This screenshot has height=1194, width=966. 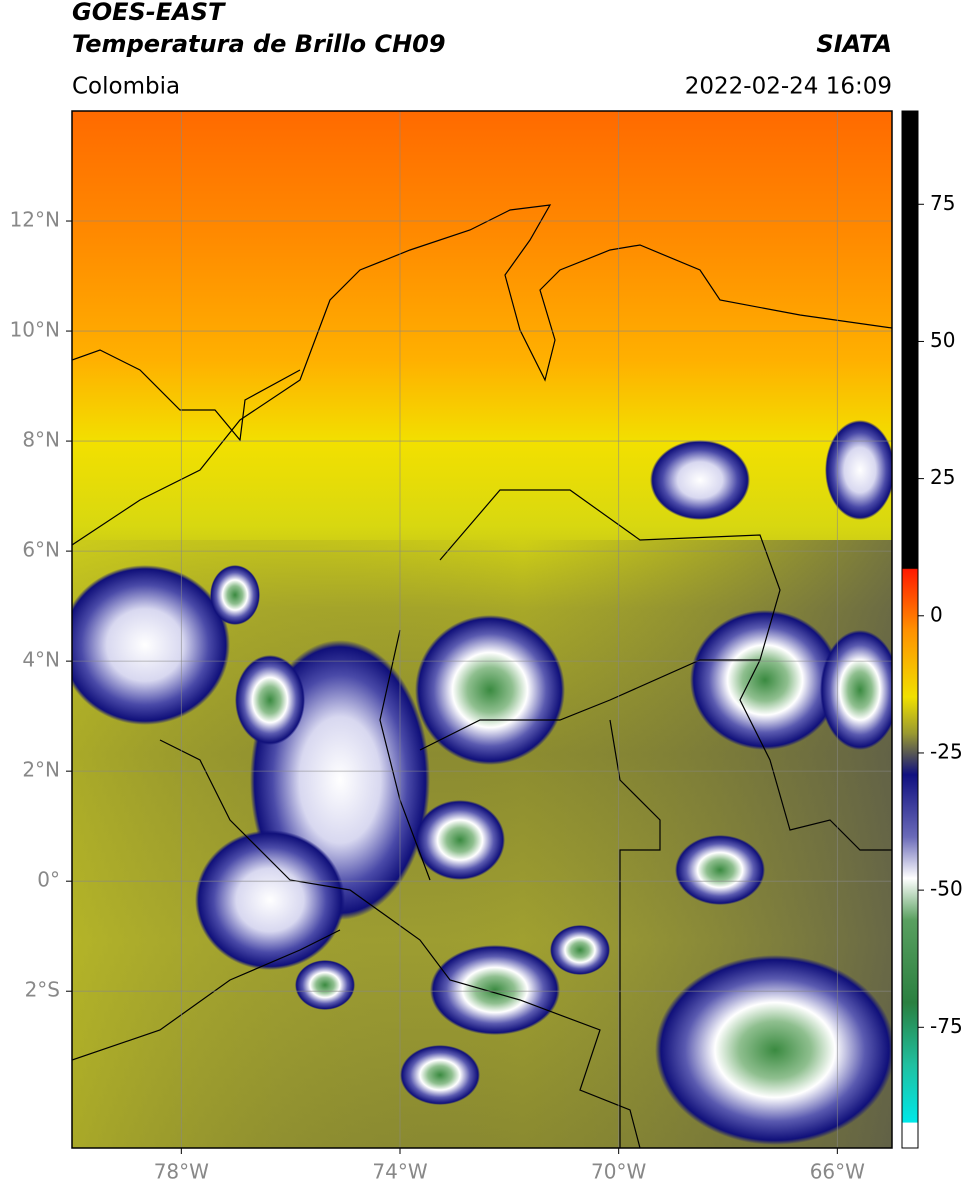 I want to click on colorbar-tick-label: 25, so click(x=942, y=477).